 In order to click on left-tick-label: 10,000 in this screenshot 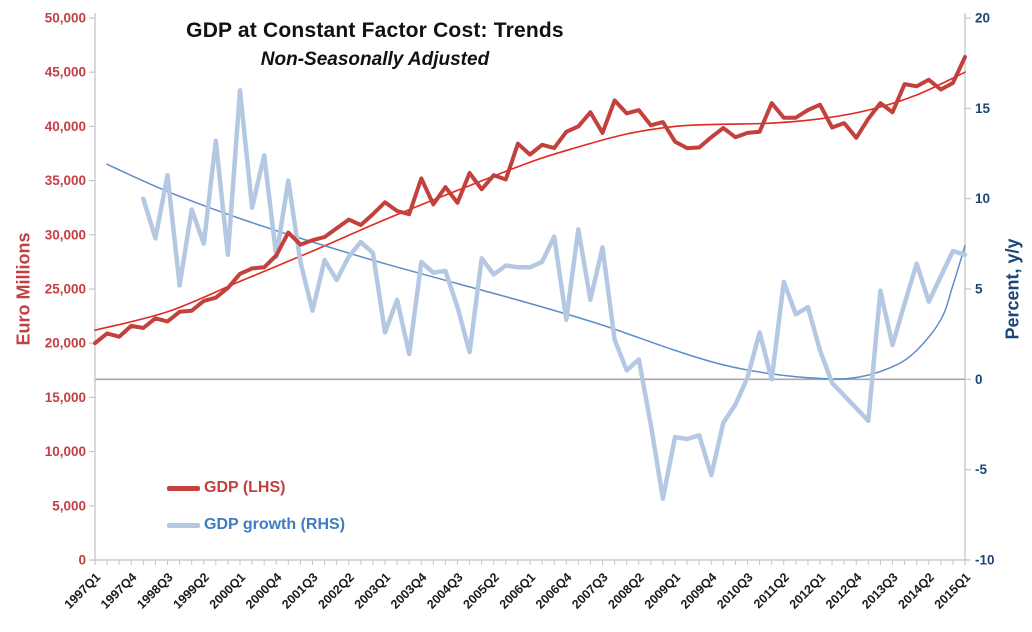, I will do `click(65, 451)`.